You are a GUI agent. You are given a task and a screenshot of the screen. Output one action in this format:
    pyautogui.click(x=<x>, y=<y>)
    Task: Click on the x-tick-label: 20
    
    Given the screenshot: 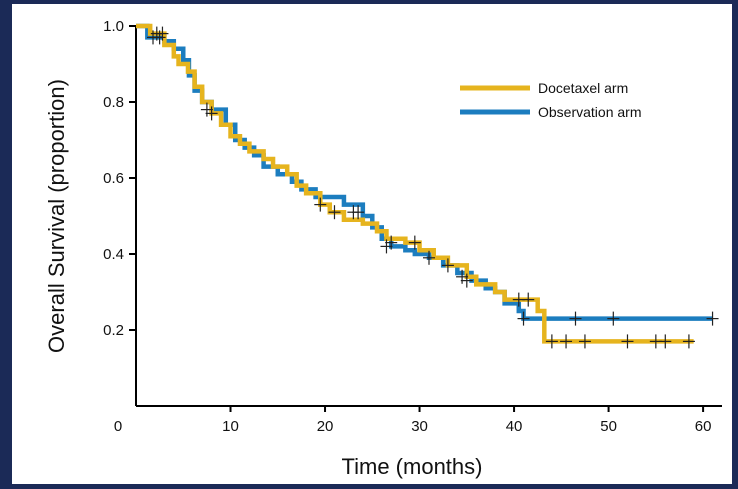 What is the action you would take?
    pyautogui.click(x=325, y=426)
    